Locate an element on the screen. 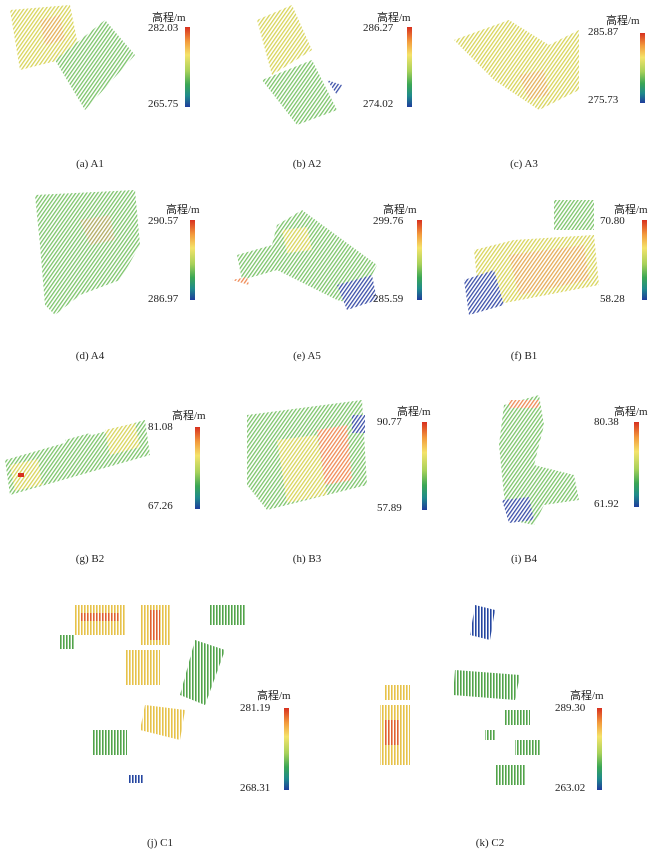 Image resolution: width=650 pixels, height=855 pixels. point-cloud-map-b2 is located at coordinates (77, 457).